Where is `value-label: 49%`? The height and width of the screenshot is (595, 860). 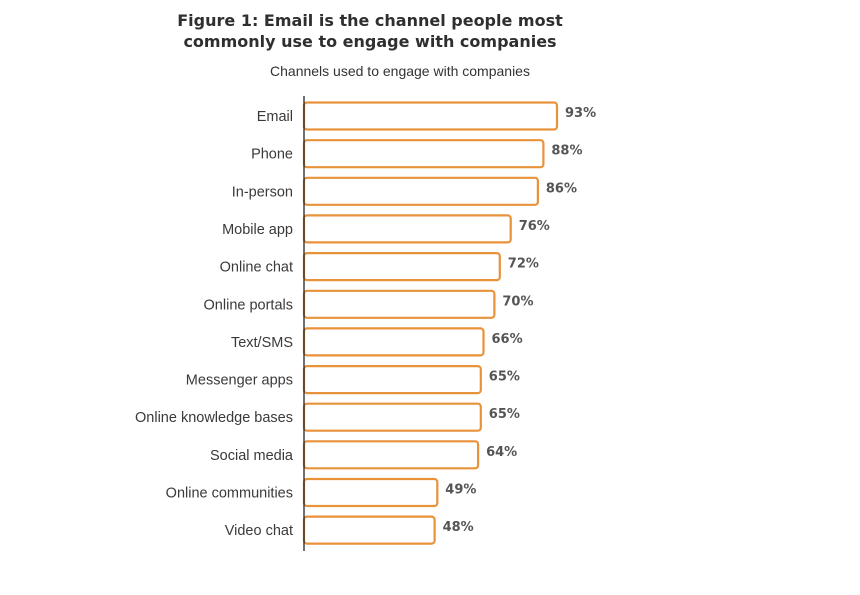
value-label: 49% is located at coordinates (460, 490).